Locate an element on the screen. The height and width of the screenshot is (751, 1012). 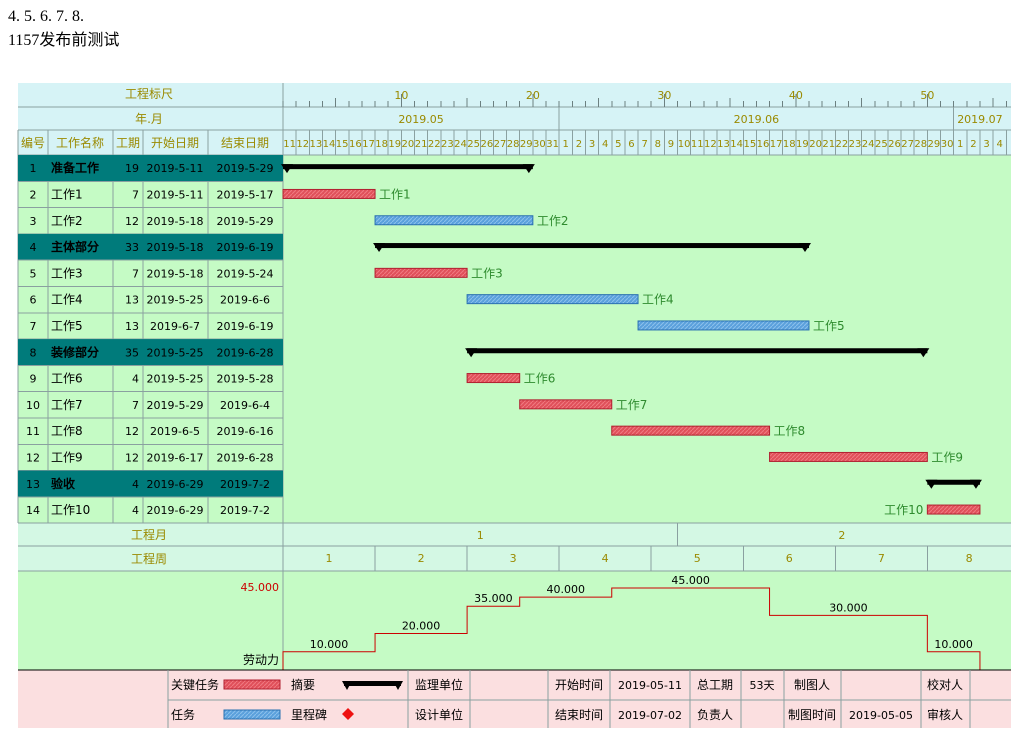
column-header: 工期 is located at coordinates (128, 143).